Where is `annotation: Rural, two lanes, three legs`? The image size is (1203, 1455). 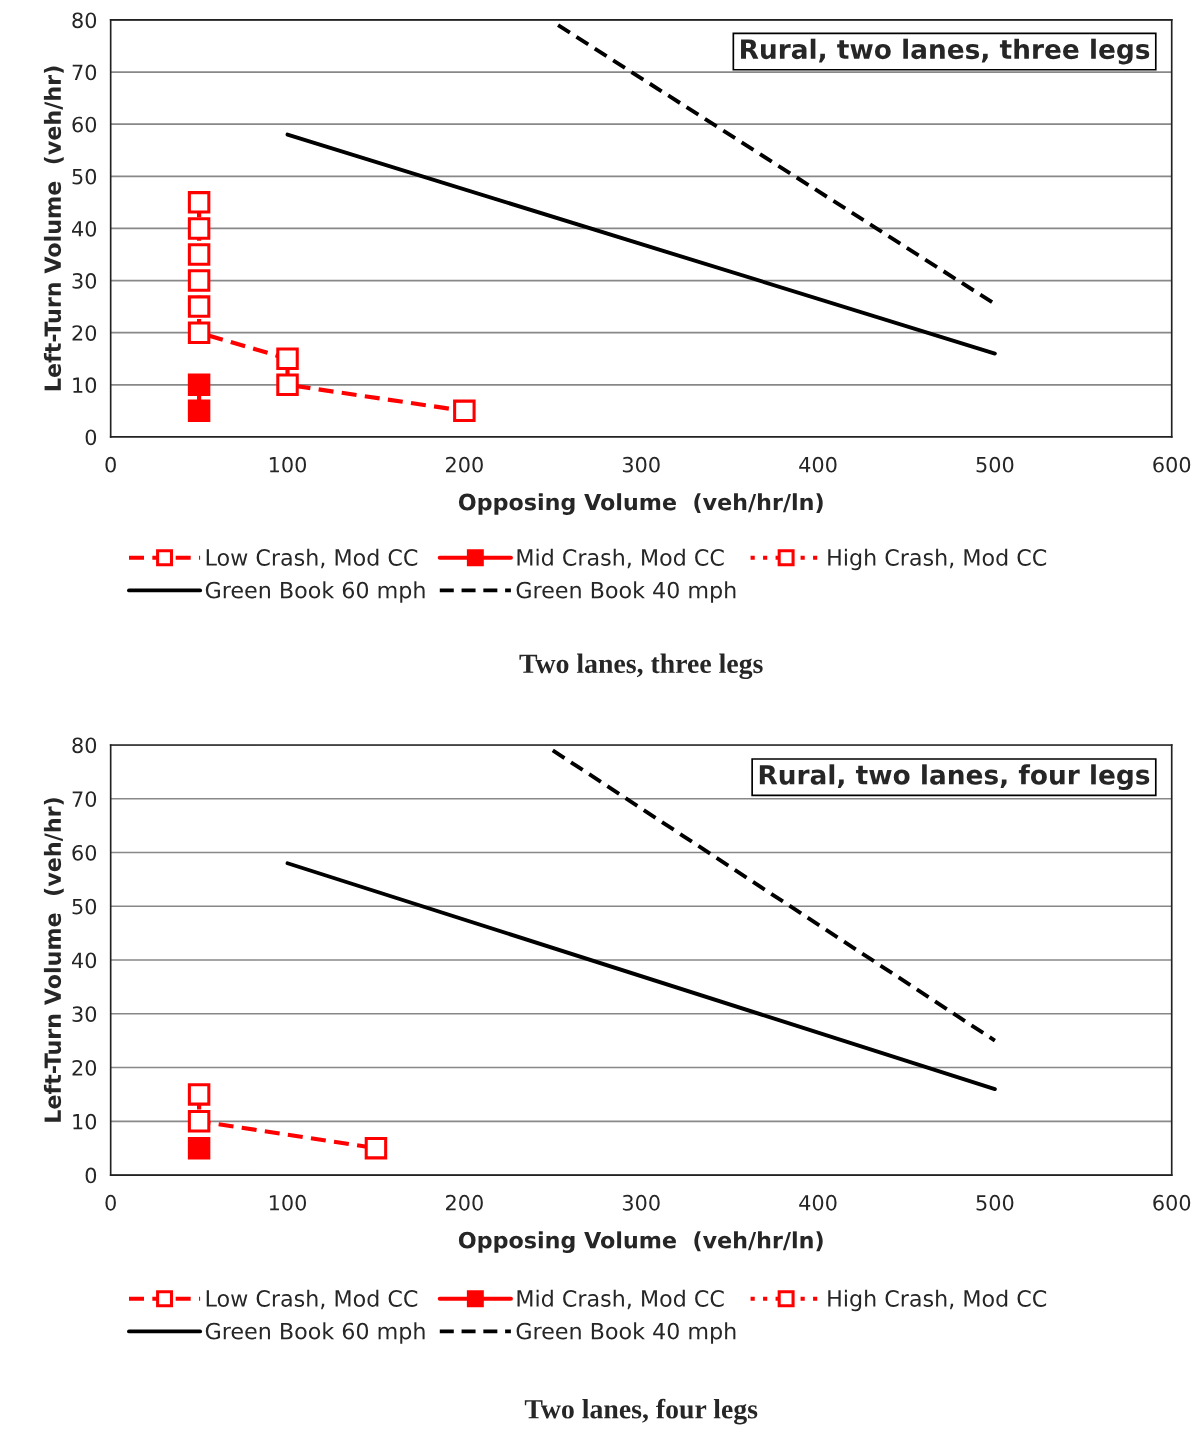
annotation: Rural, two lanes, three legs is located at coordinates (945, 51).